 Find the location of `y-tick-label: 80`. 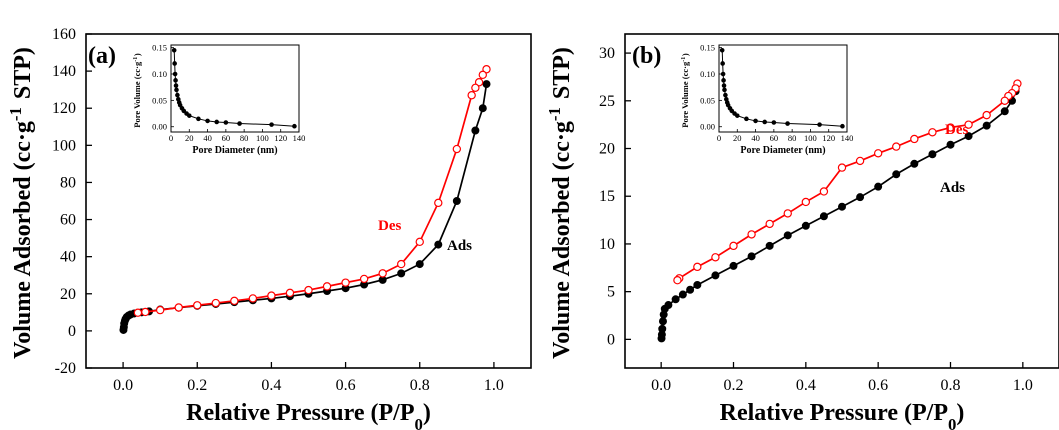

y-tick-label: 80 is located at coordinates (68, 182).